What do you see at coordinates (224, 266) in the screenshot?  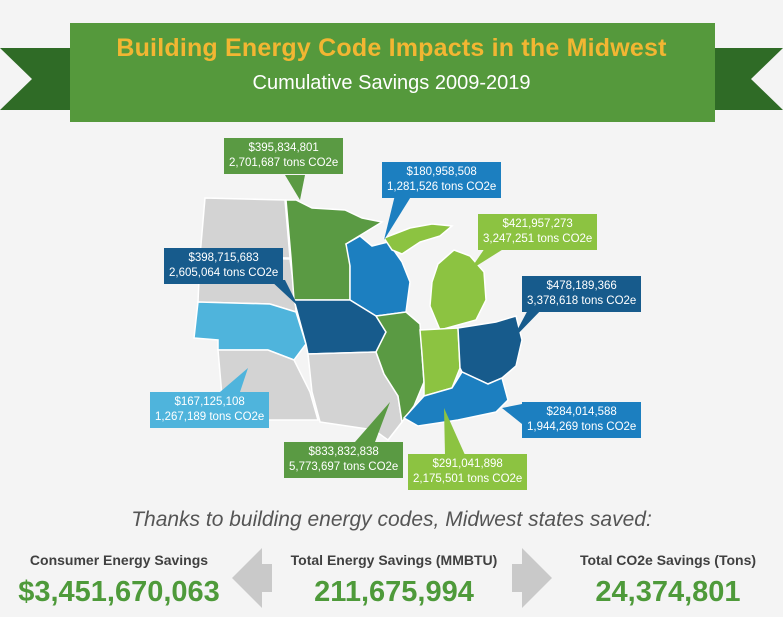 I see `callout-iowa: $398,715,683 2,605,064 tons CO2e` at bounding box center [224, 266].